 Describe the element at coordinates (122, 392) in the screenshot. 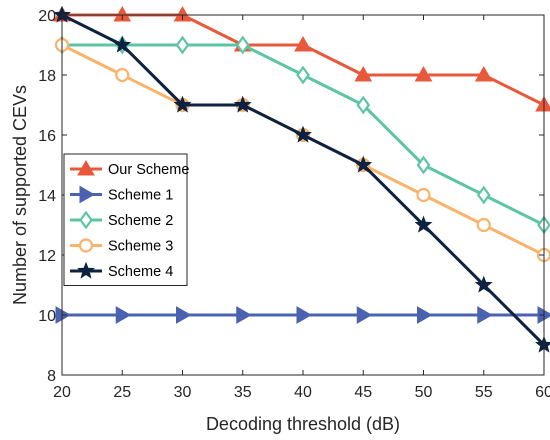

I see `x-tick-label: 25` at that location.